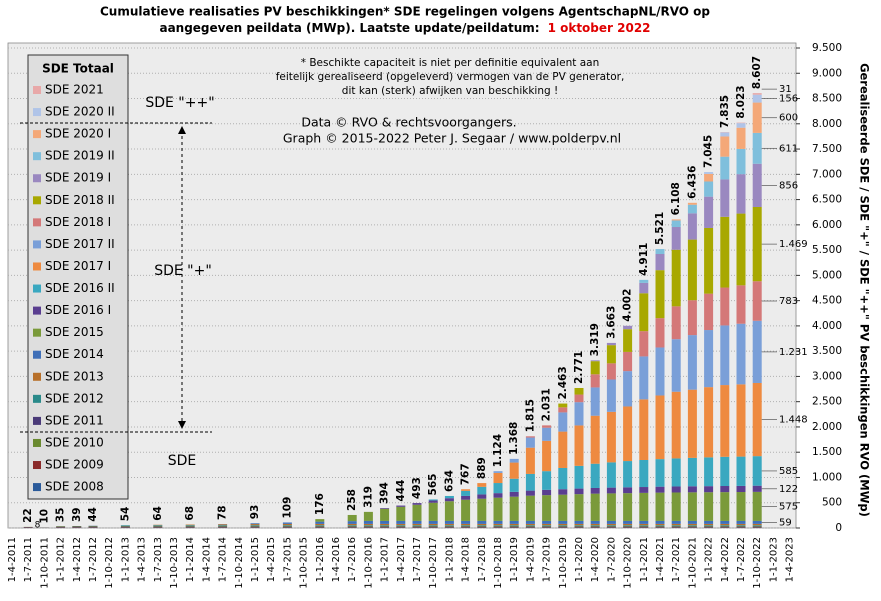 The image size is (881, 601). Describe the element at coordinates (74, 376) in the screenshot. I see `legend-label: SDE 2013` at that location.